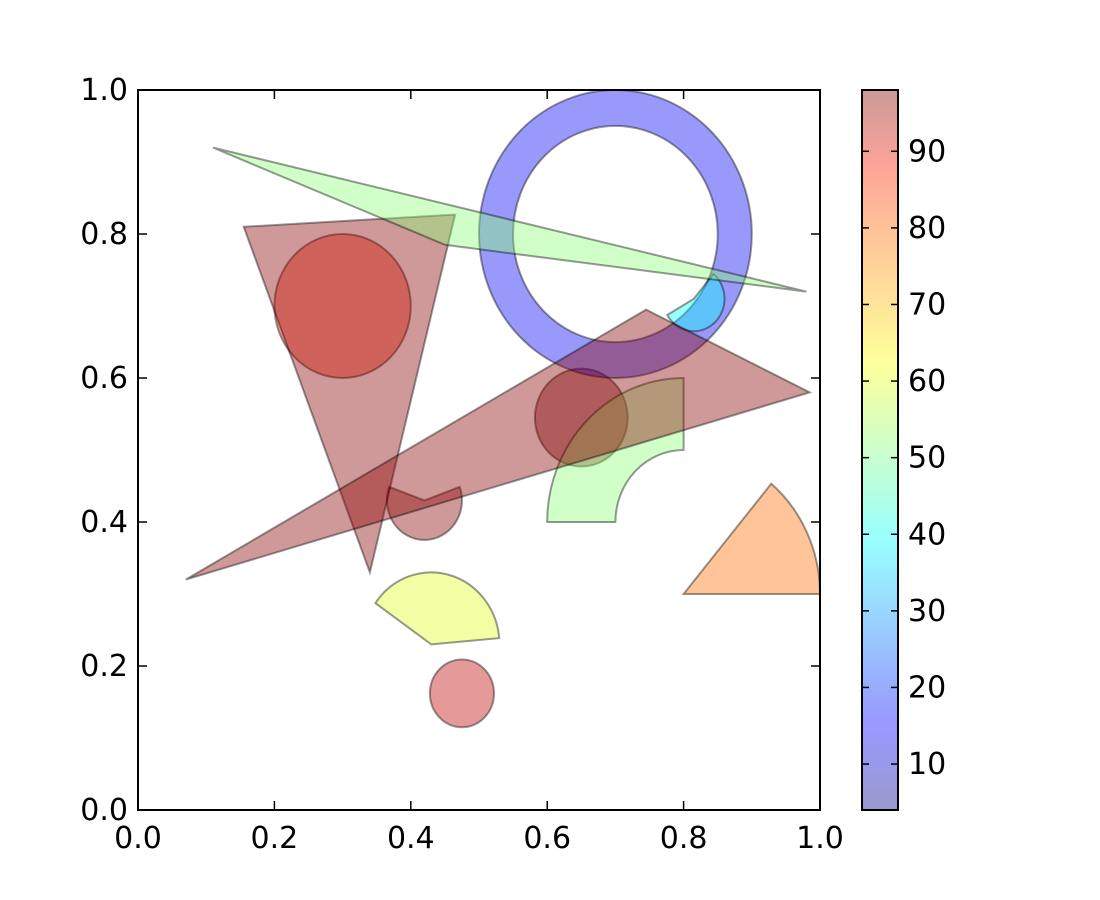 The image size is (1100, 900). I want to click on y-tick-label: 0.6, so click(104, 378).